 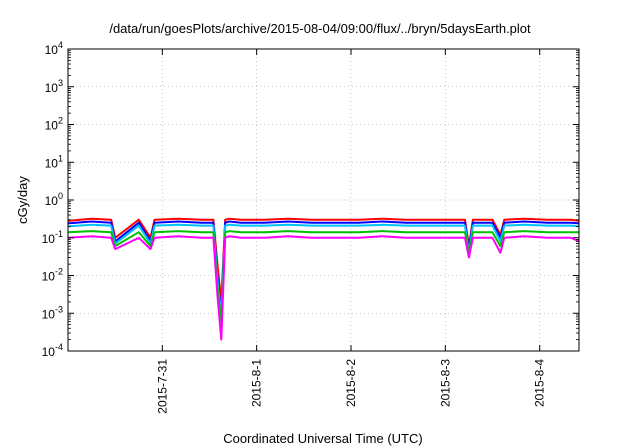 I want to click on y-tick-label: 10³, so click(x=54, y=86).